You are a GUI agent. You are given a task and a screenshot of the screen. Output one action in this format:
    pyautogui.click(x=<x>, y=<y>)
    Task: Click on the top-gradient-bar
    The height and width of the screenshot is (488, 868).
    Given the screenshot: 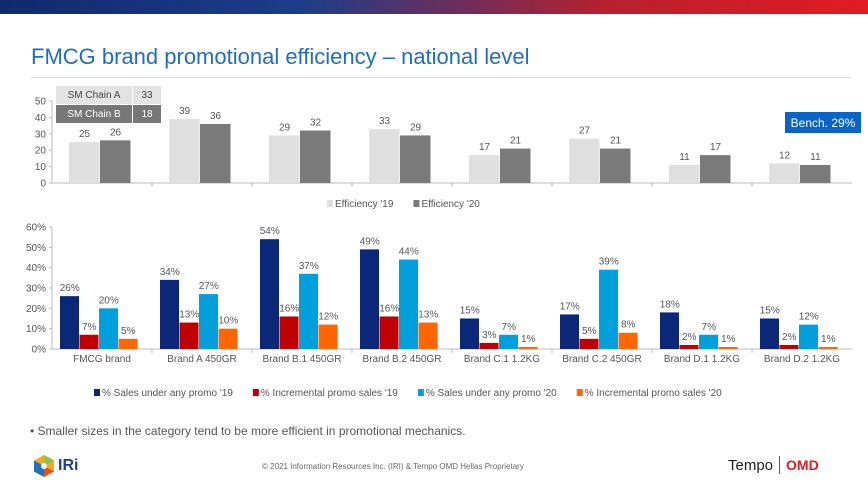 What is the action you would take?
    pyautogui.click(x=434, y=7)
    